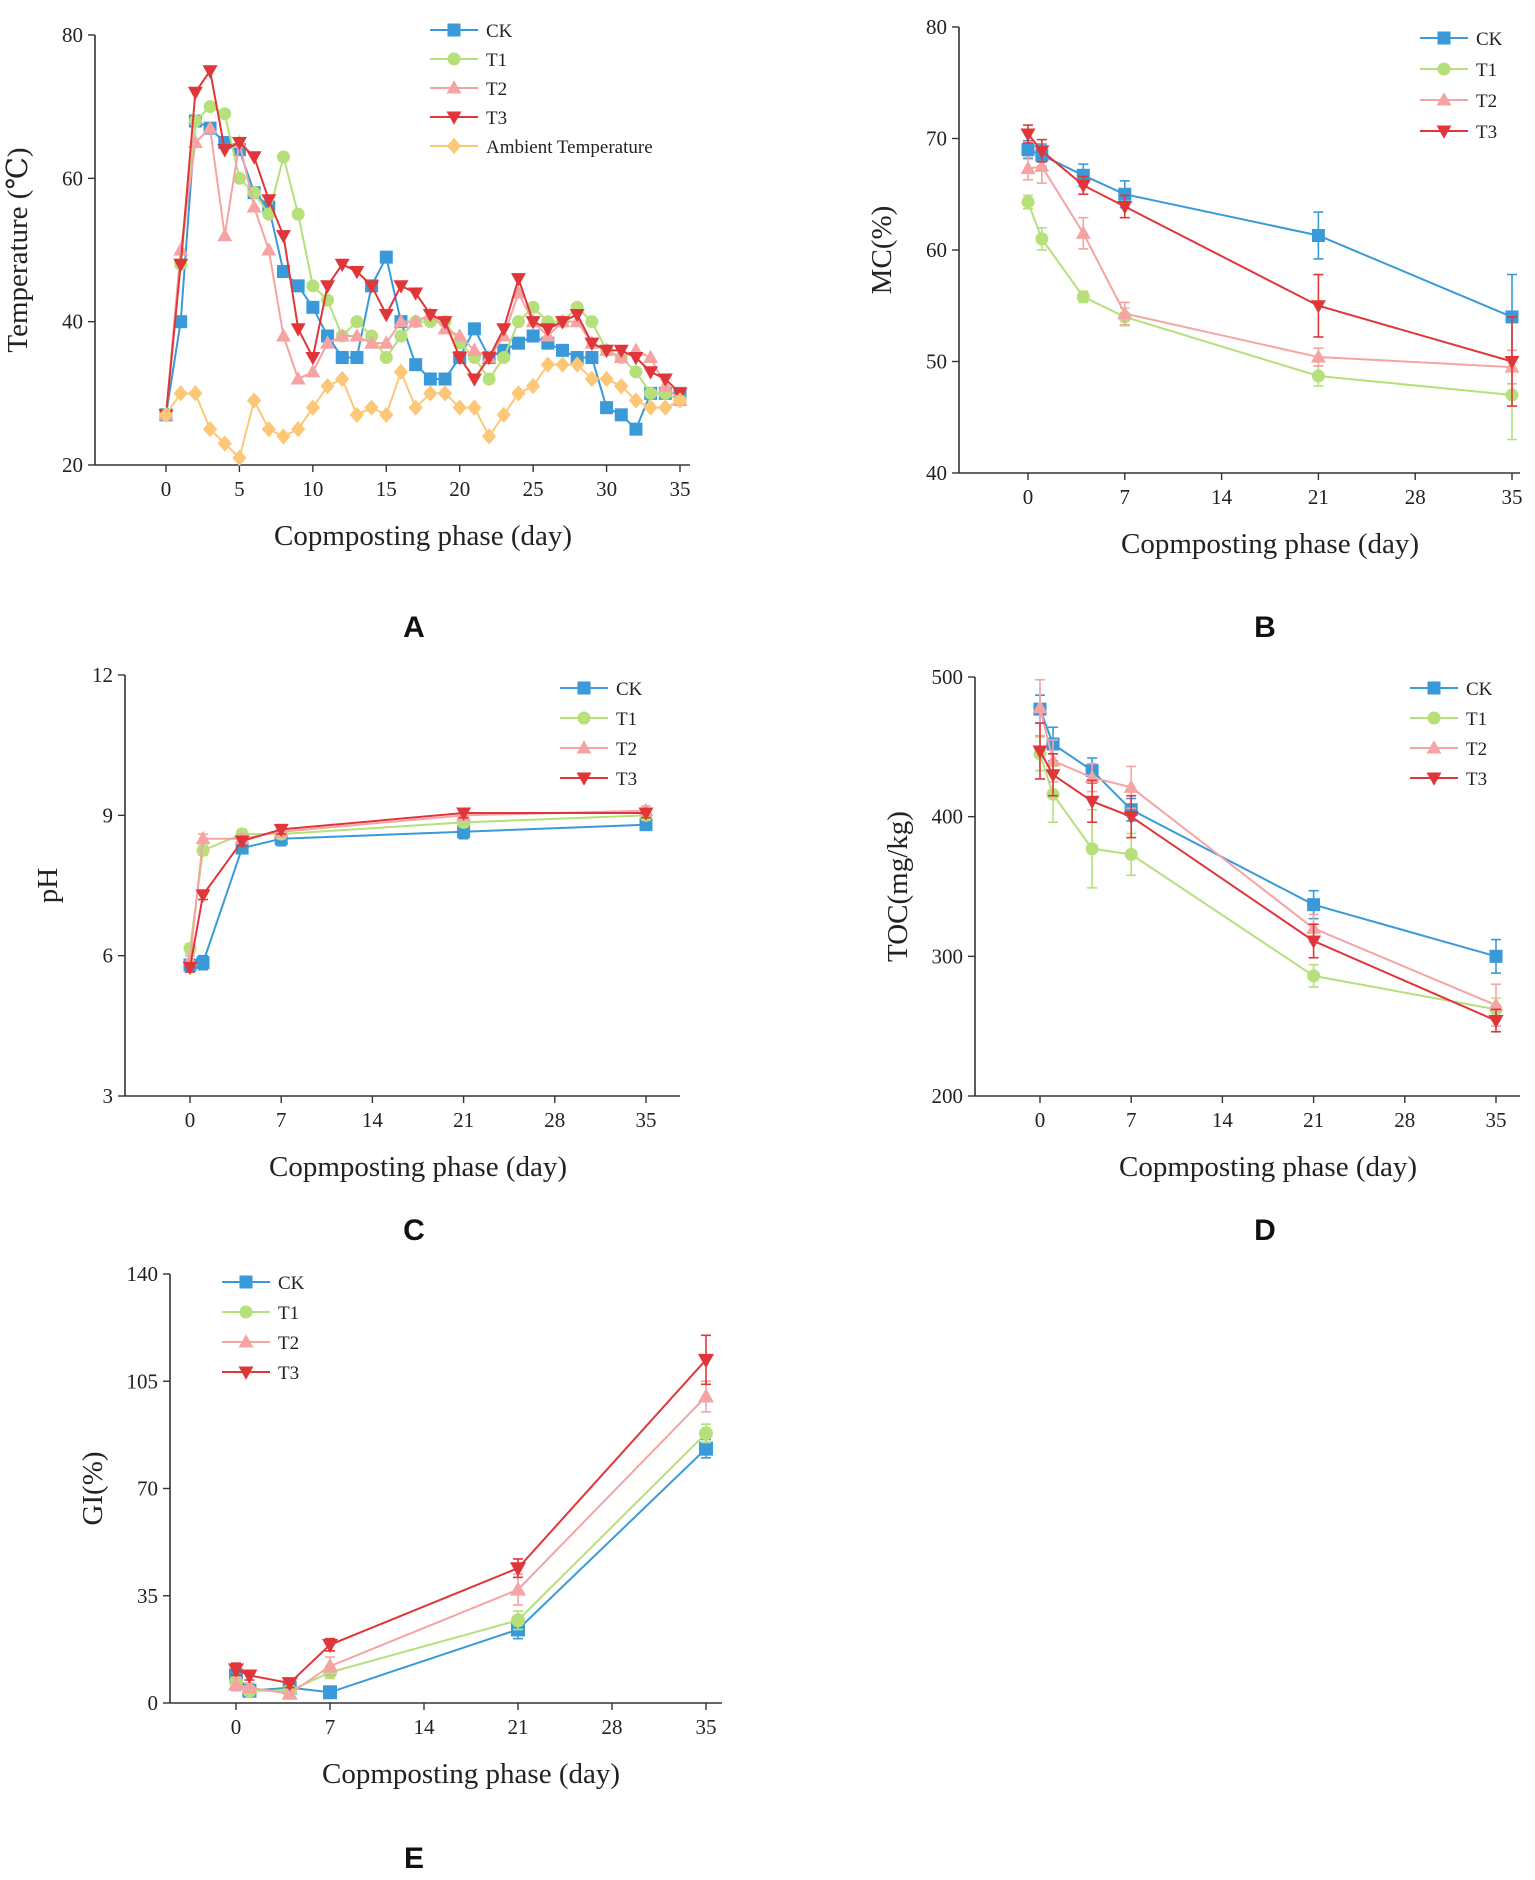 This screenshot has height=1880, width=1535. I want to click on panel-letter: E, so click(414, 1858).